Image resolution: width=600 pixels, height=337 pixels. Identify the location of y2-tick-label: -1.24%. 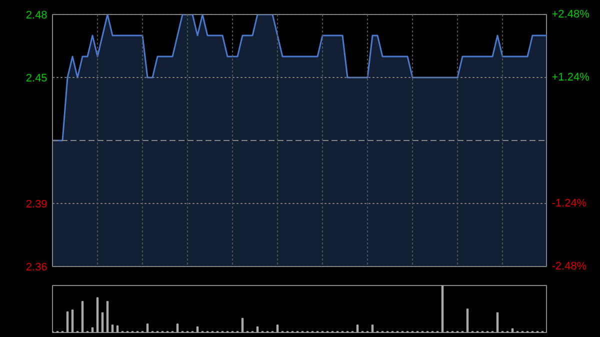
(569, 204).